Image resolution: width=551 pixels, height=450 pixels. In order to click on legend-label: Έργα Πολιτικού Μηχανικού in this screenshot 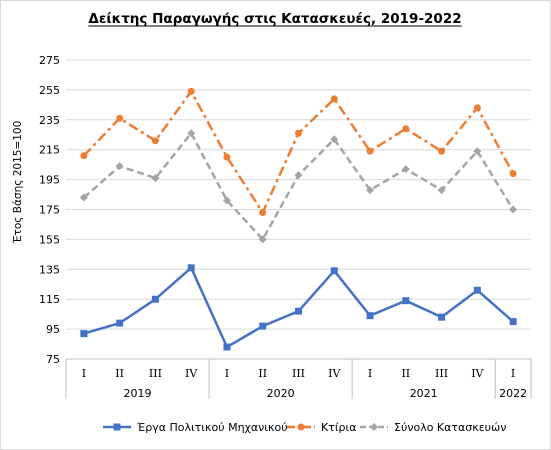, I will do `click(212, 427)`.